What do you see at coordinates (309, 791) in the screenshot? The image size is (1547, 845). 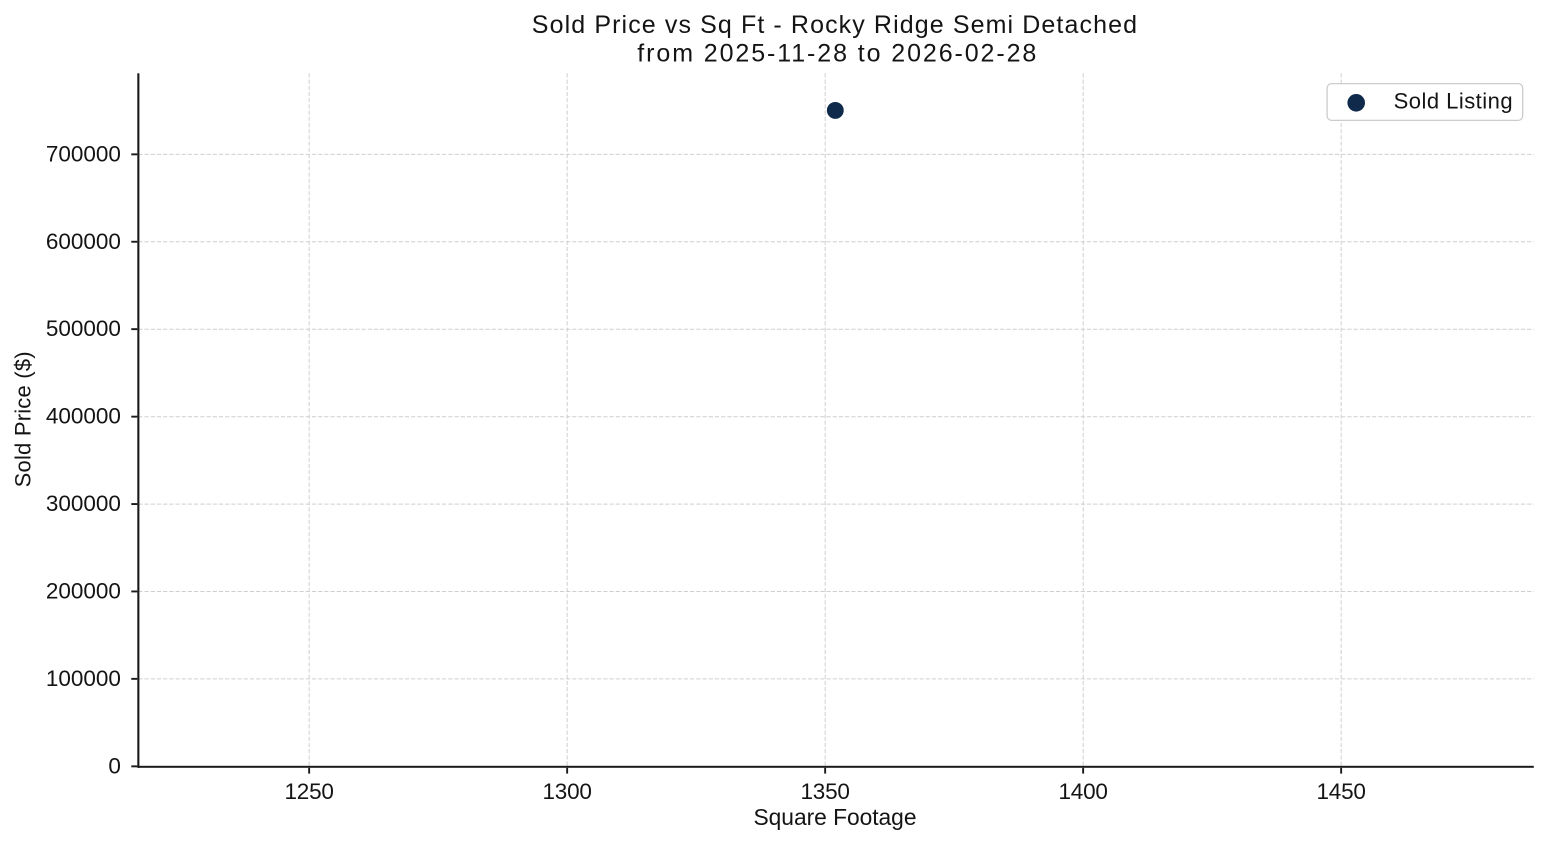 I see `svg-text: 1250` at bounding box center [309, 791].